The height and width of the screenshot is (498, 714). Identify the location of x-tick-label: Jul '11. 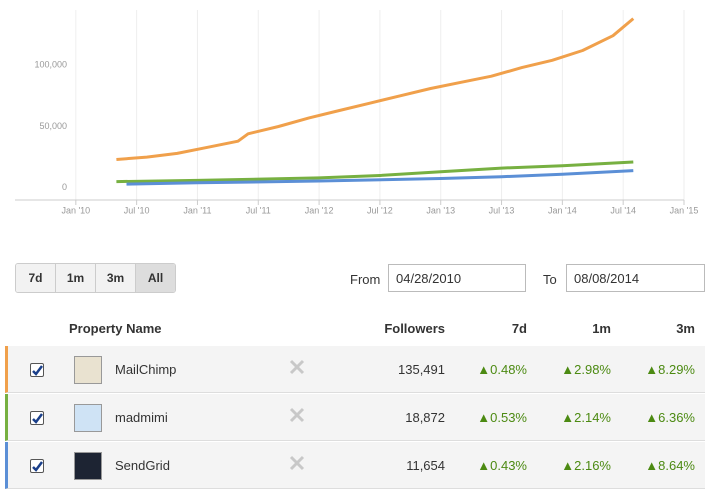
(258, 210).